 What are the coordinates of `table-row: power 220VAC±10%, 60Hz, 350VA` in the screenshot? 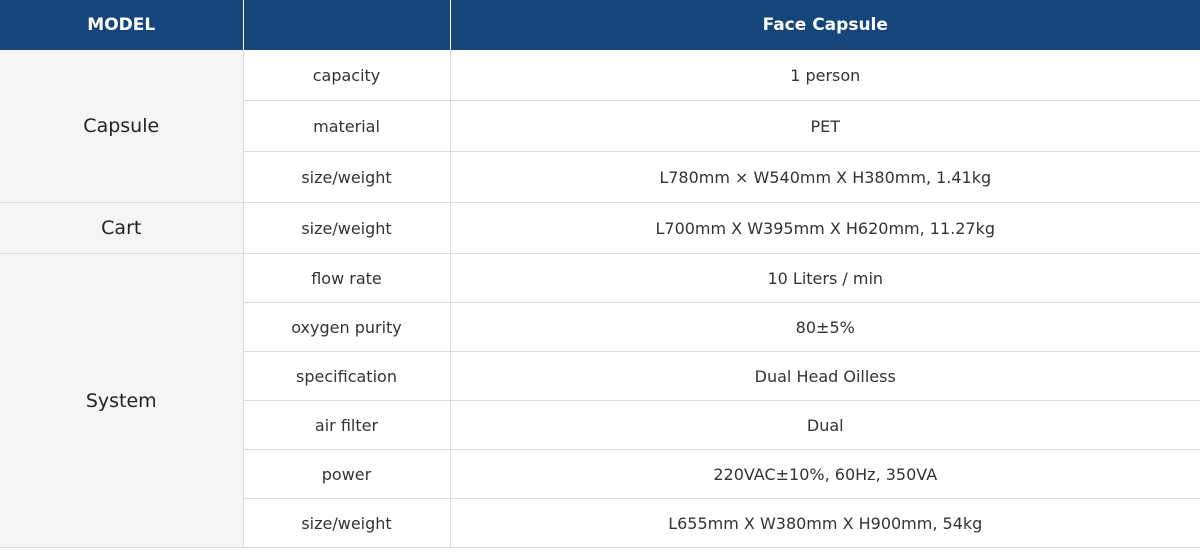 It's located at (600, 474).